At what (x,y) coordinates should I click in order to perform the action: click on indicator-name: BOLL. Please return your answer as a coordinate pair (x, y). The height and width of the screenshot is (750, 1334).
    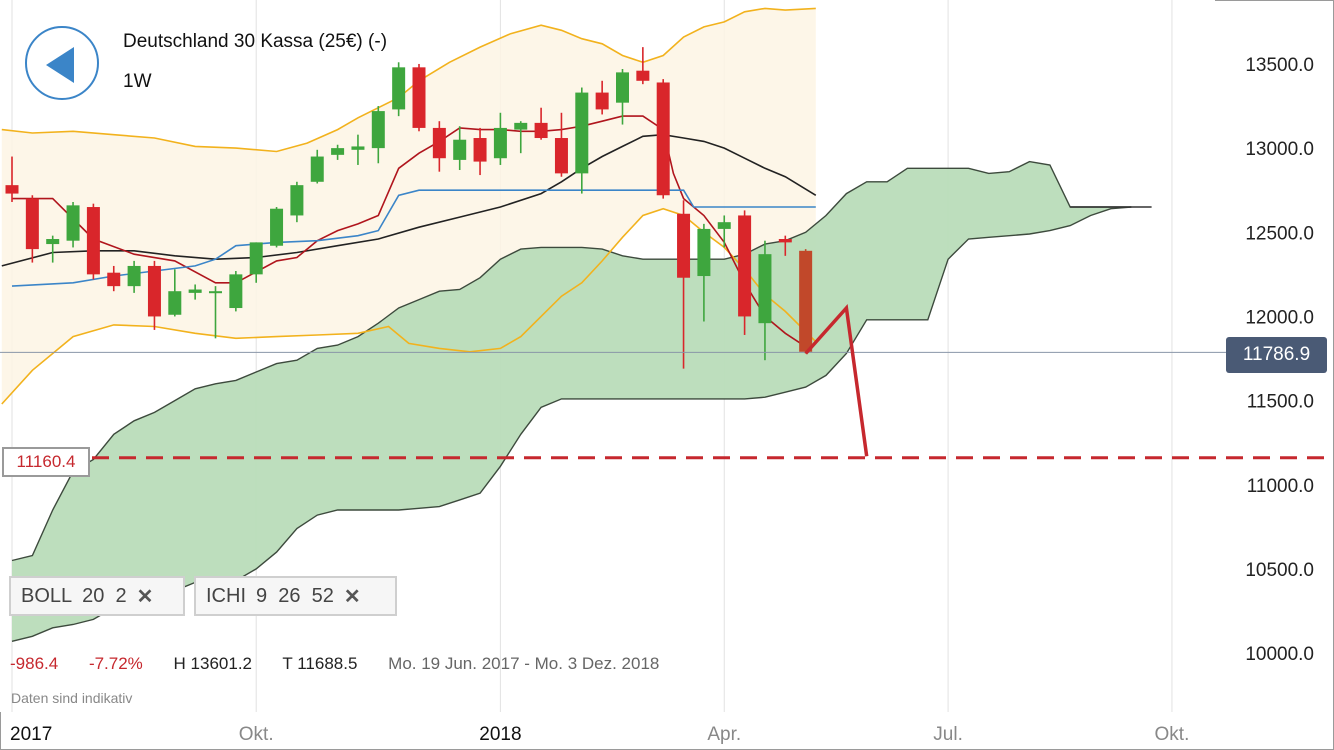
    Looking at the image, I should click on (47, 595).